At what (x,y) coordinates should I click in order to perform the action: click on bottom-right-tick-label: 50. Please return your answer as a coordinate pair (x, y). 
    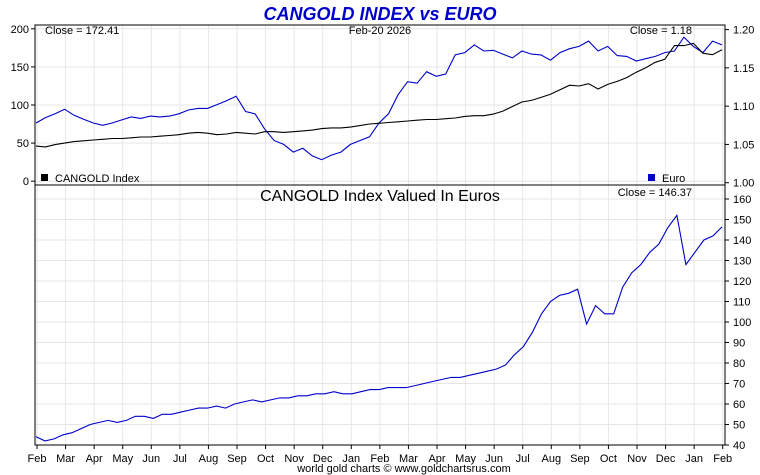
    Looking at the image, I should click on (739, 426).